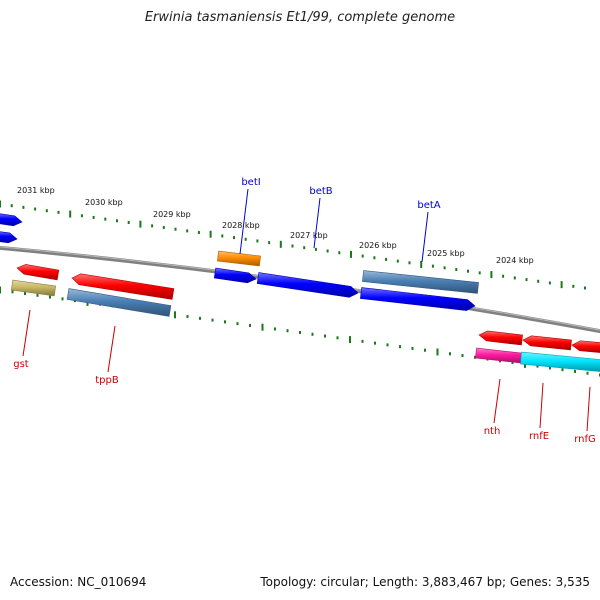 Image resolution: width=600 pixels, height=600 pixels. What do you see at coordinates (119, 302) in the screenshot?
I see `gene-arrow-tppb` at bounding box center [119, 302].